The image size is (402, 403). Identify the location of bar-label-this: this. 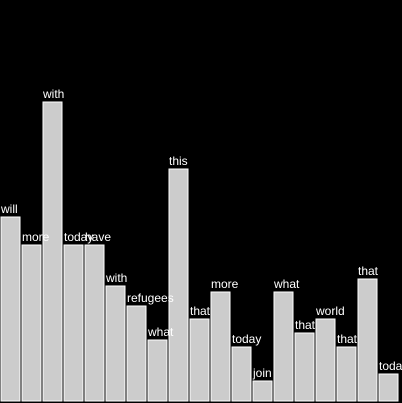
(178, 161).